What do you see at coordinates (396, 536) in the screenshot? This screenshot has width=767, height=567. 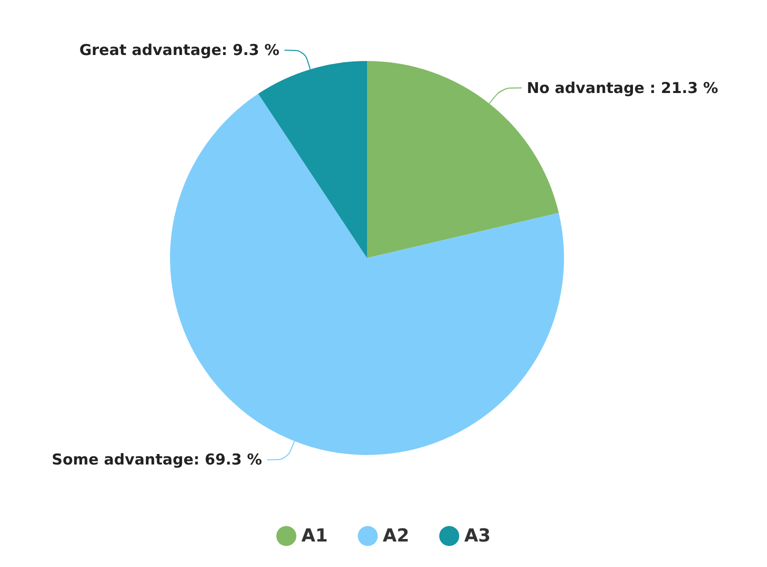 I see `legend-label: A2` at bounding box center [396, 536].